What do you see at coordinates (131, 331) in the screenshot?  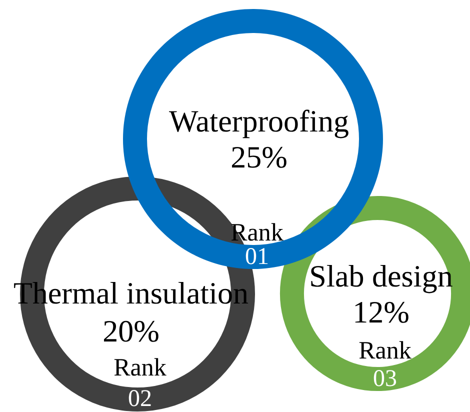 I see `data-label: 20%` at bounding box center [131, 331].